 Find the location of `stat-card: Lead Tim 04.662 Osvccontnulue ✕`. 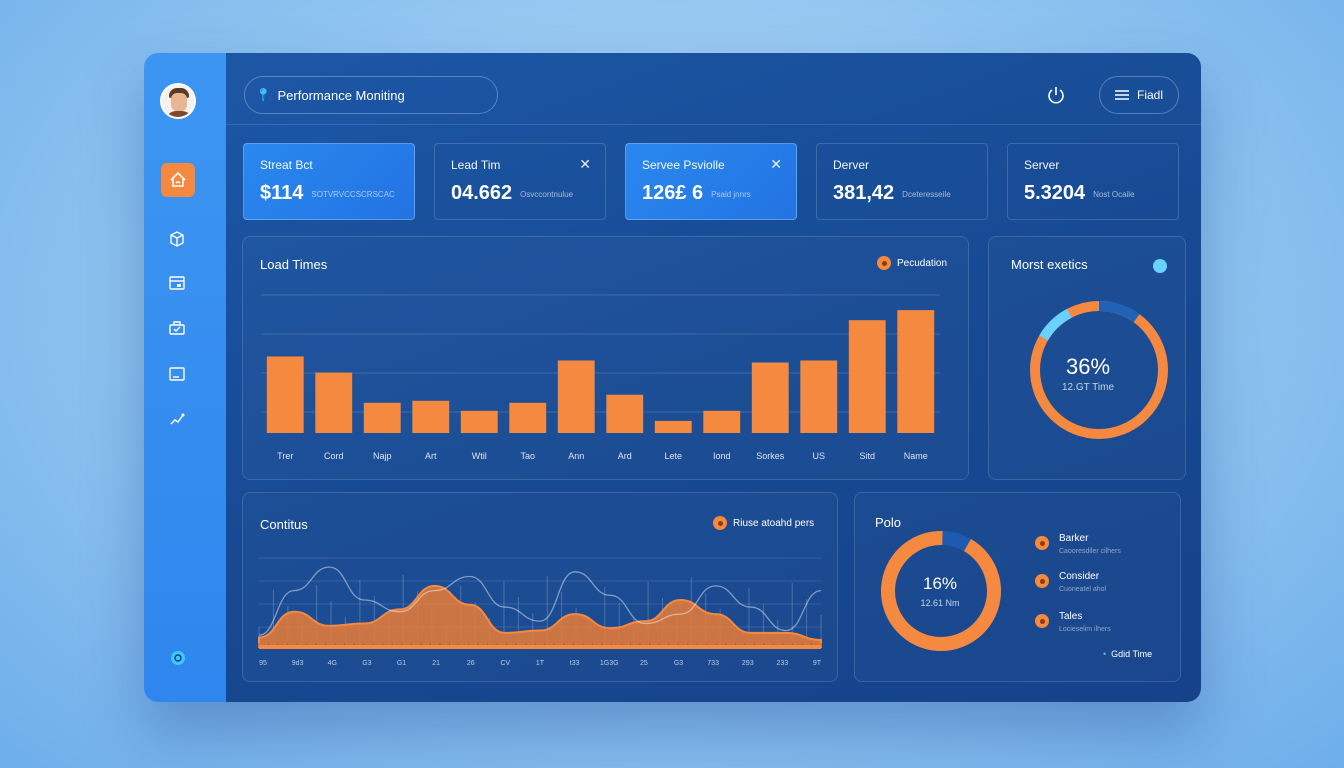

stat-card: Lead Tim 04.662 Osvccontnulue ✕ is located at coordinates (520, 181).